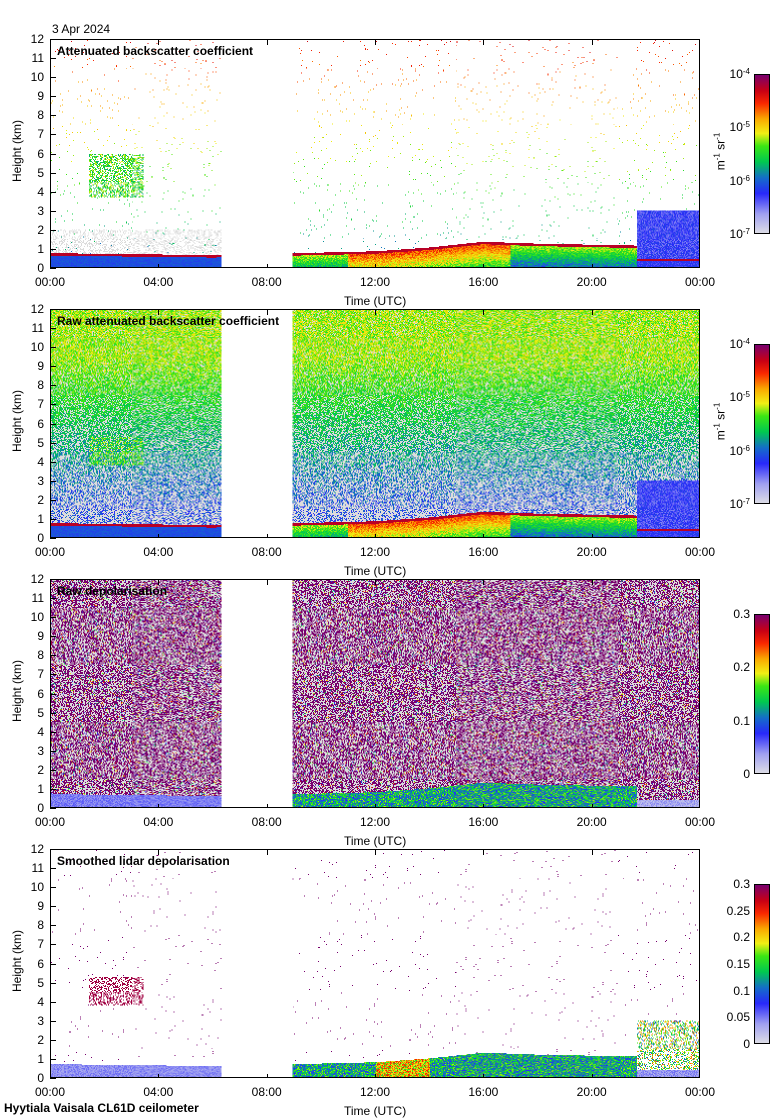  Describe the element at coordinates (266, 282) in the screenshot. I see `x-tick-label: 08:00` at that location.